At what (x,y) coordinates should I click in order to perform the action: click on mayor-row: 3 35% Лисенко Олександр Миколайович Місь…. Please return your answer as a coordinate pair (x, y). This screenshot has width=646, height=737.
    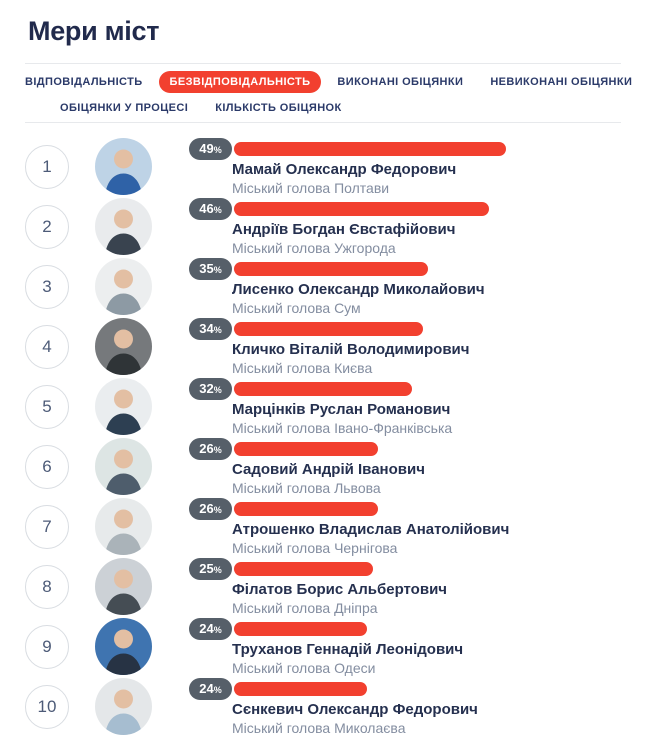
    Looking at the image, I should click on (323, 288).